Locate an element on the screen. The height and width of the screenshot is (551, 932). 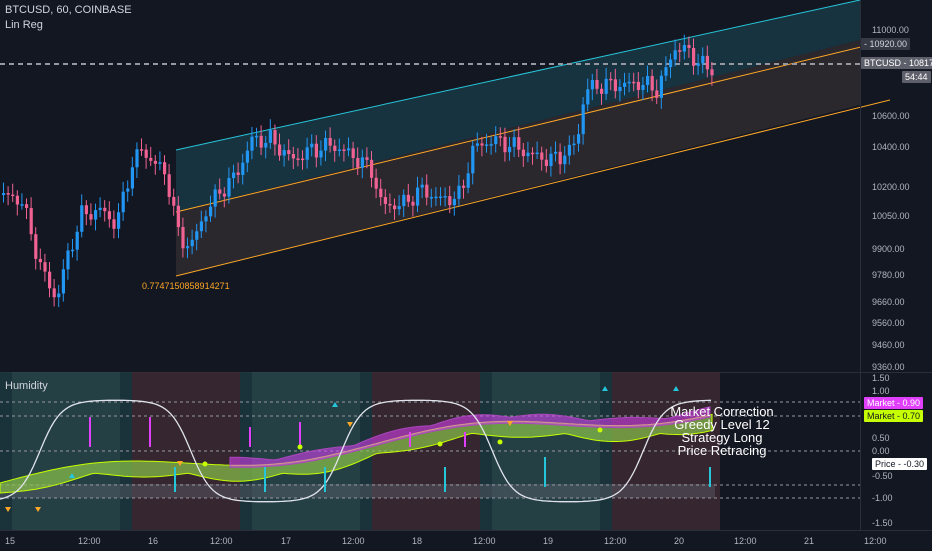
countdown-tag: 54:44 is located at coordinates (916, 77).